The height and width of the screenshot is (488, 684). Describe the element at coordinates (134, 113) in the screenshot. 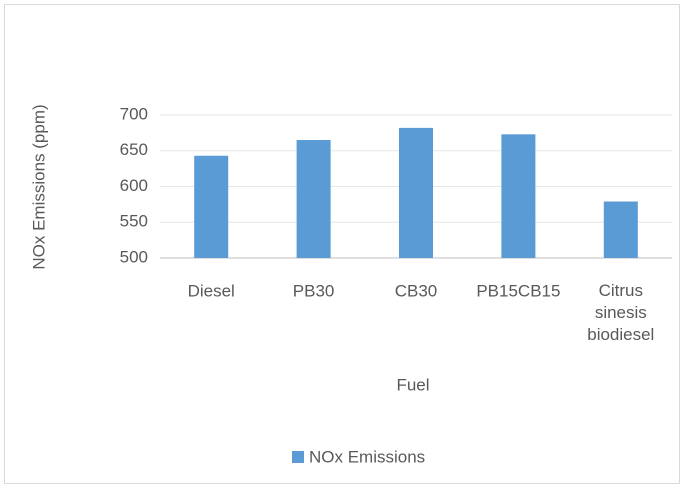

I see `y-tick-label: 700` at that location.